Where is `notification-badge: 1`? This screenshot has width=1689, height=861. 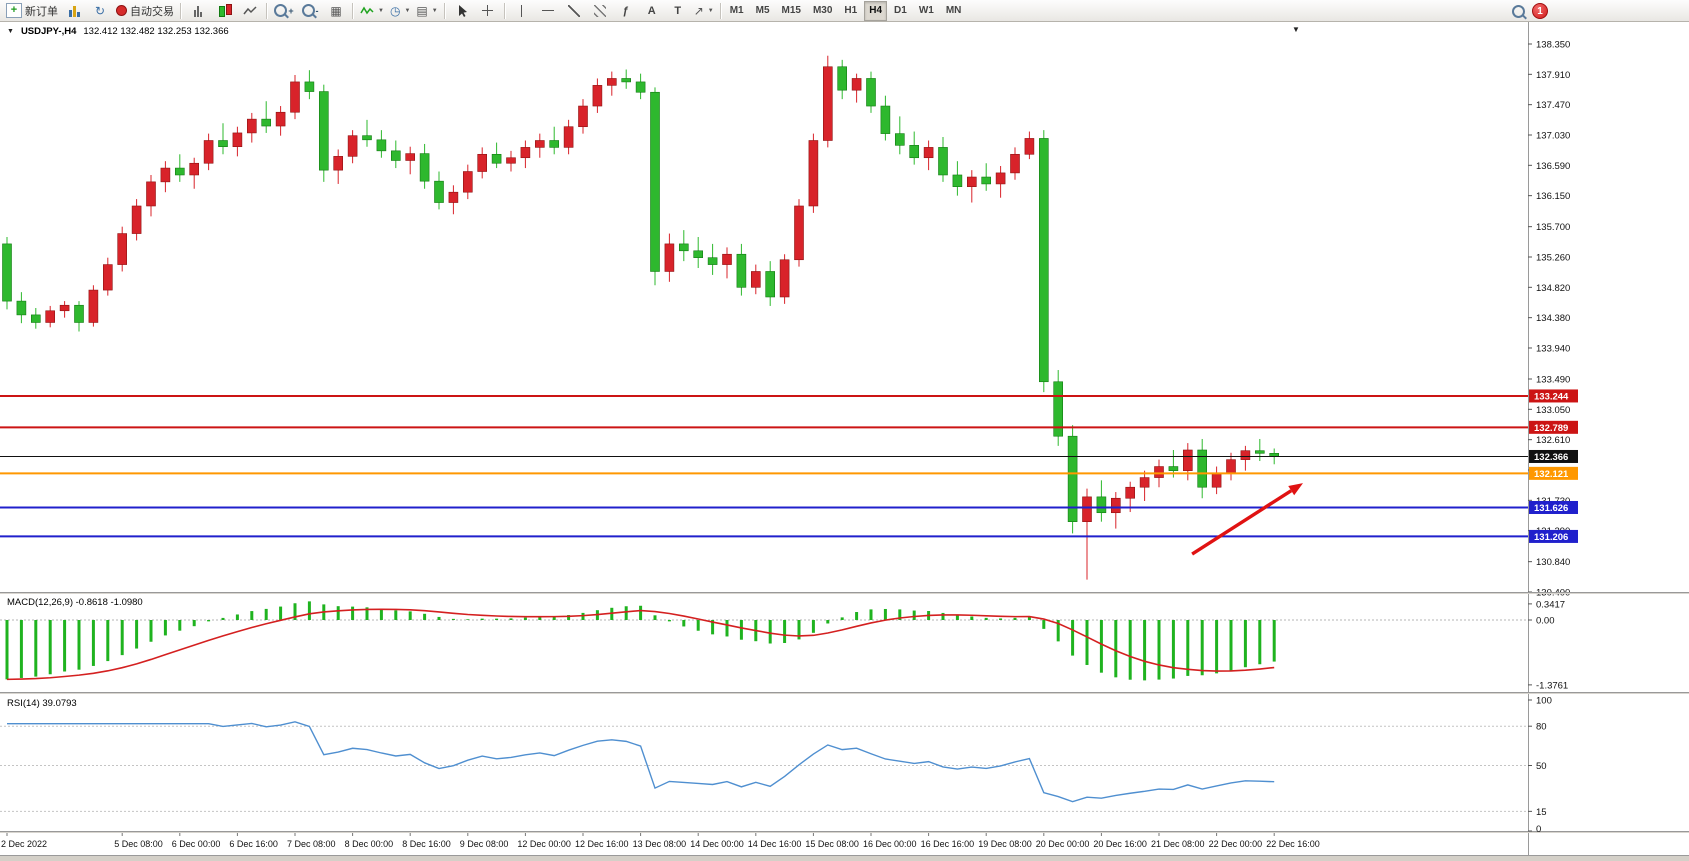 notification-badge: 1 is located at coordinates (1540, 11).